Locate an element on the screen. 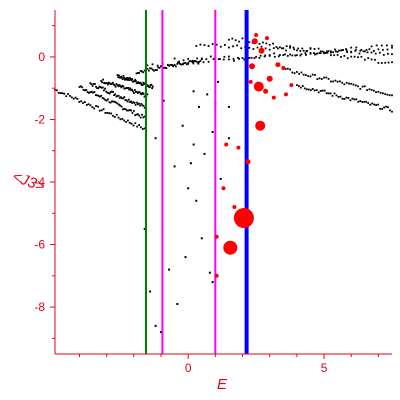 The height and width of the screenshot is (400, 400). y-axis-title: <J3> is located at coordinates (28, 181).